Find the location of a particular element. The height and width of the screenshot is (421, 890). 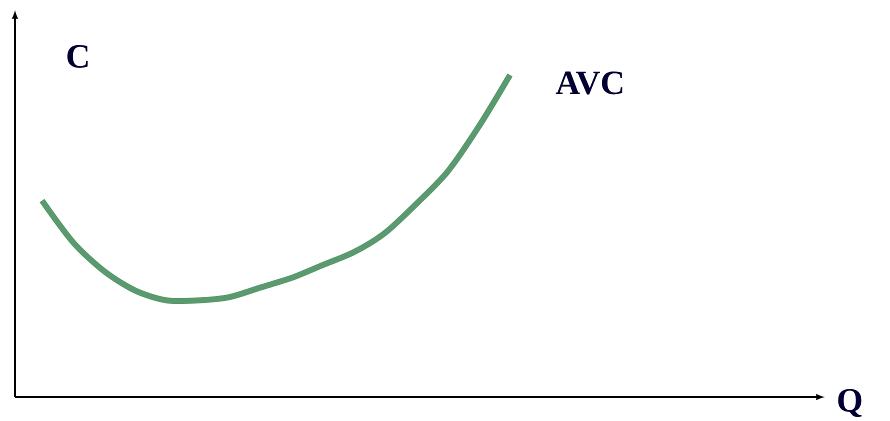

series-label: AVC is located at coordinates (589, 83).